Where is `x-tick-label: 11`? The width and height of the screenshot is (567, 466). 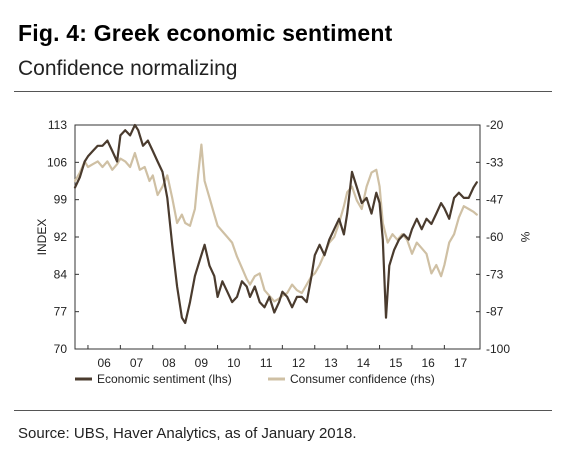
x-tick-label: 11 is located at coordinates (266, 363).